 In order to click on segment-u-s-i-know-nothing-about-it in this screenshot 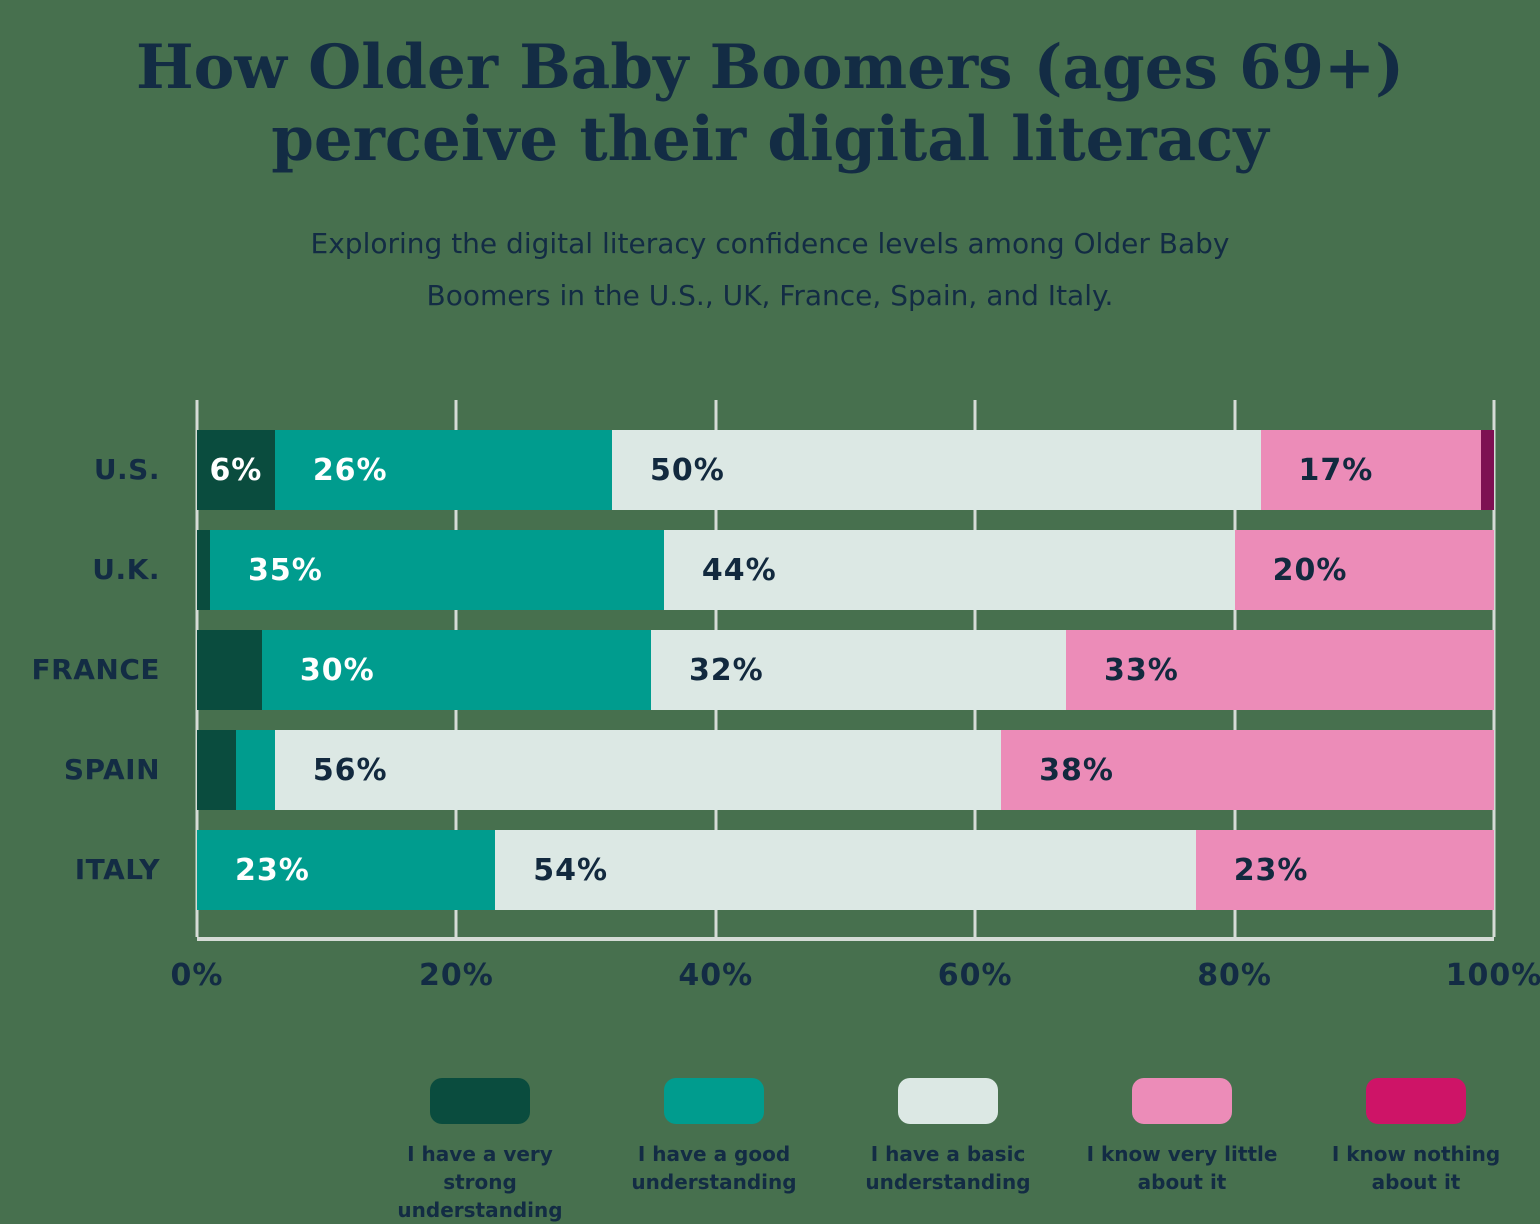, I will do `click(1487, 470)`.